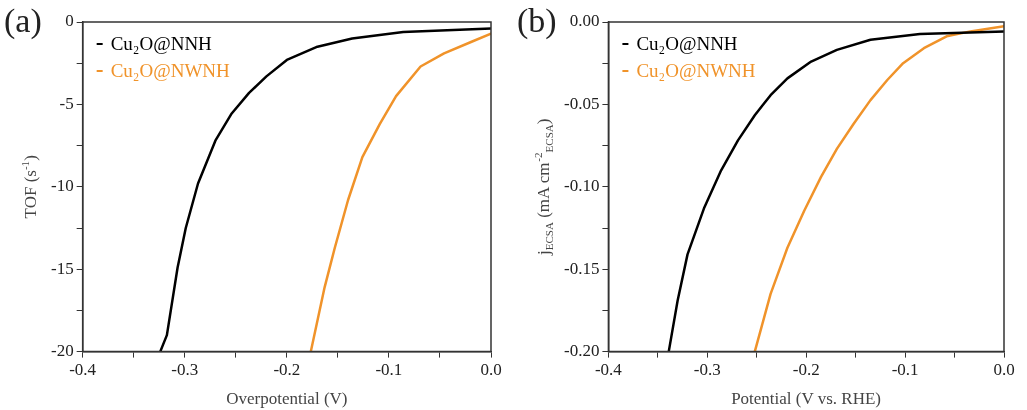  I want to click on y-tick-label: -5, so click(66, 103).